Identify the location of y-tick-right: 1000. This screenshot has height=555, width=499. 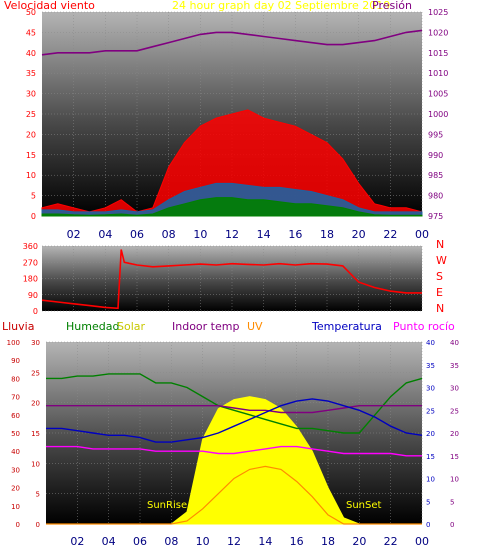
(438, 114).